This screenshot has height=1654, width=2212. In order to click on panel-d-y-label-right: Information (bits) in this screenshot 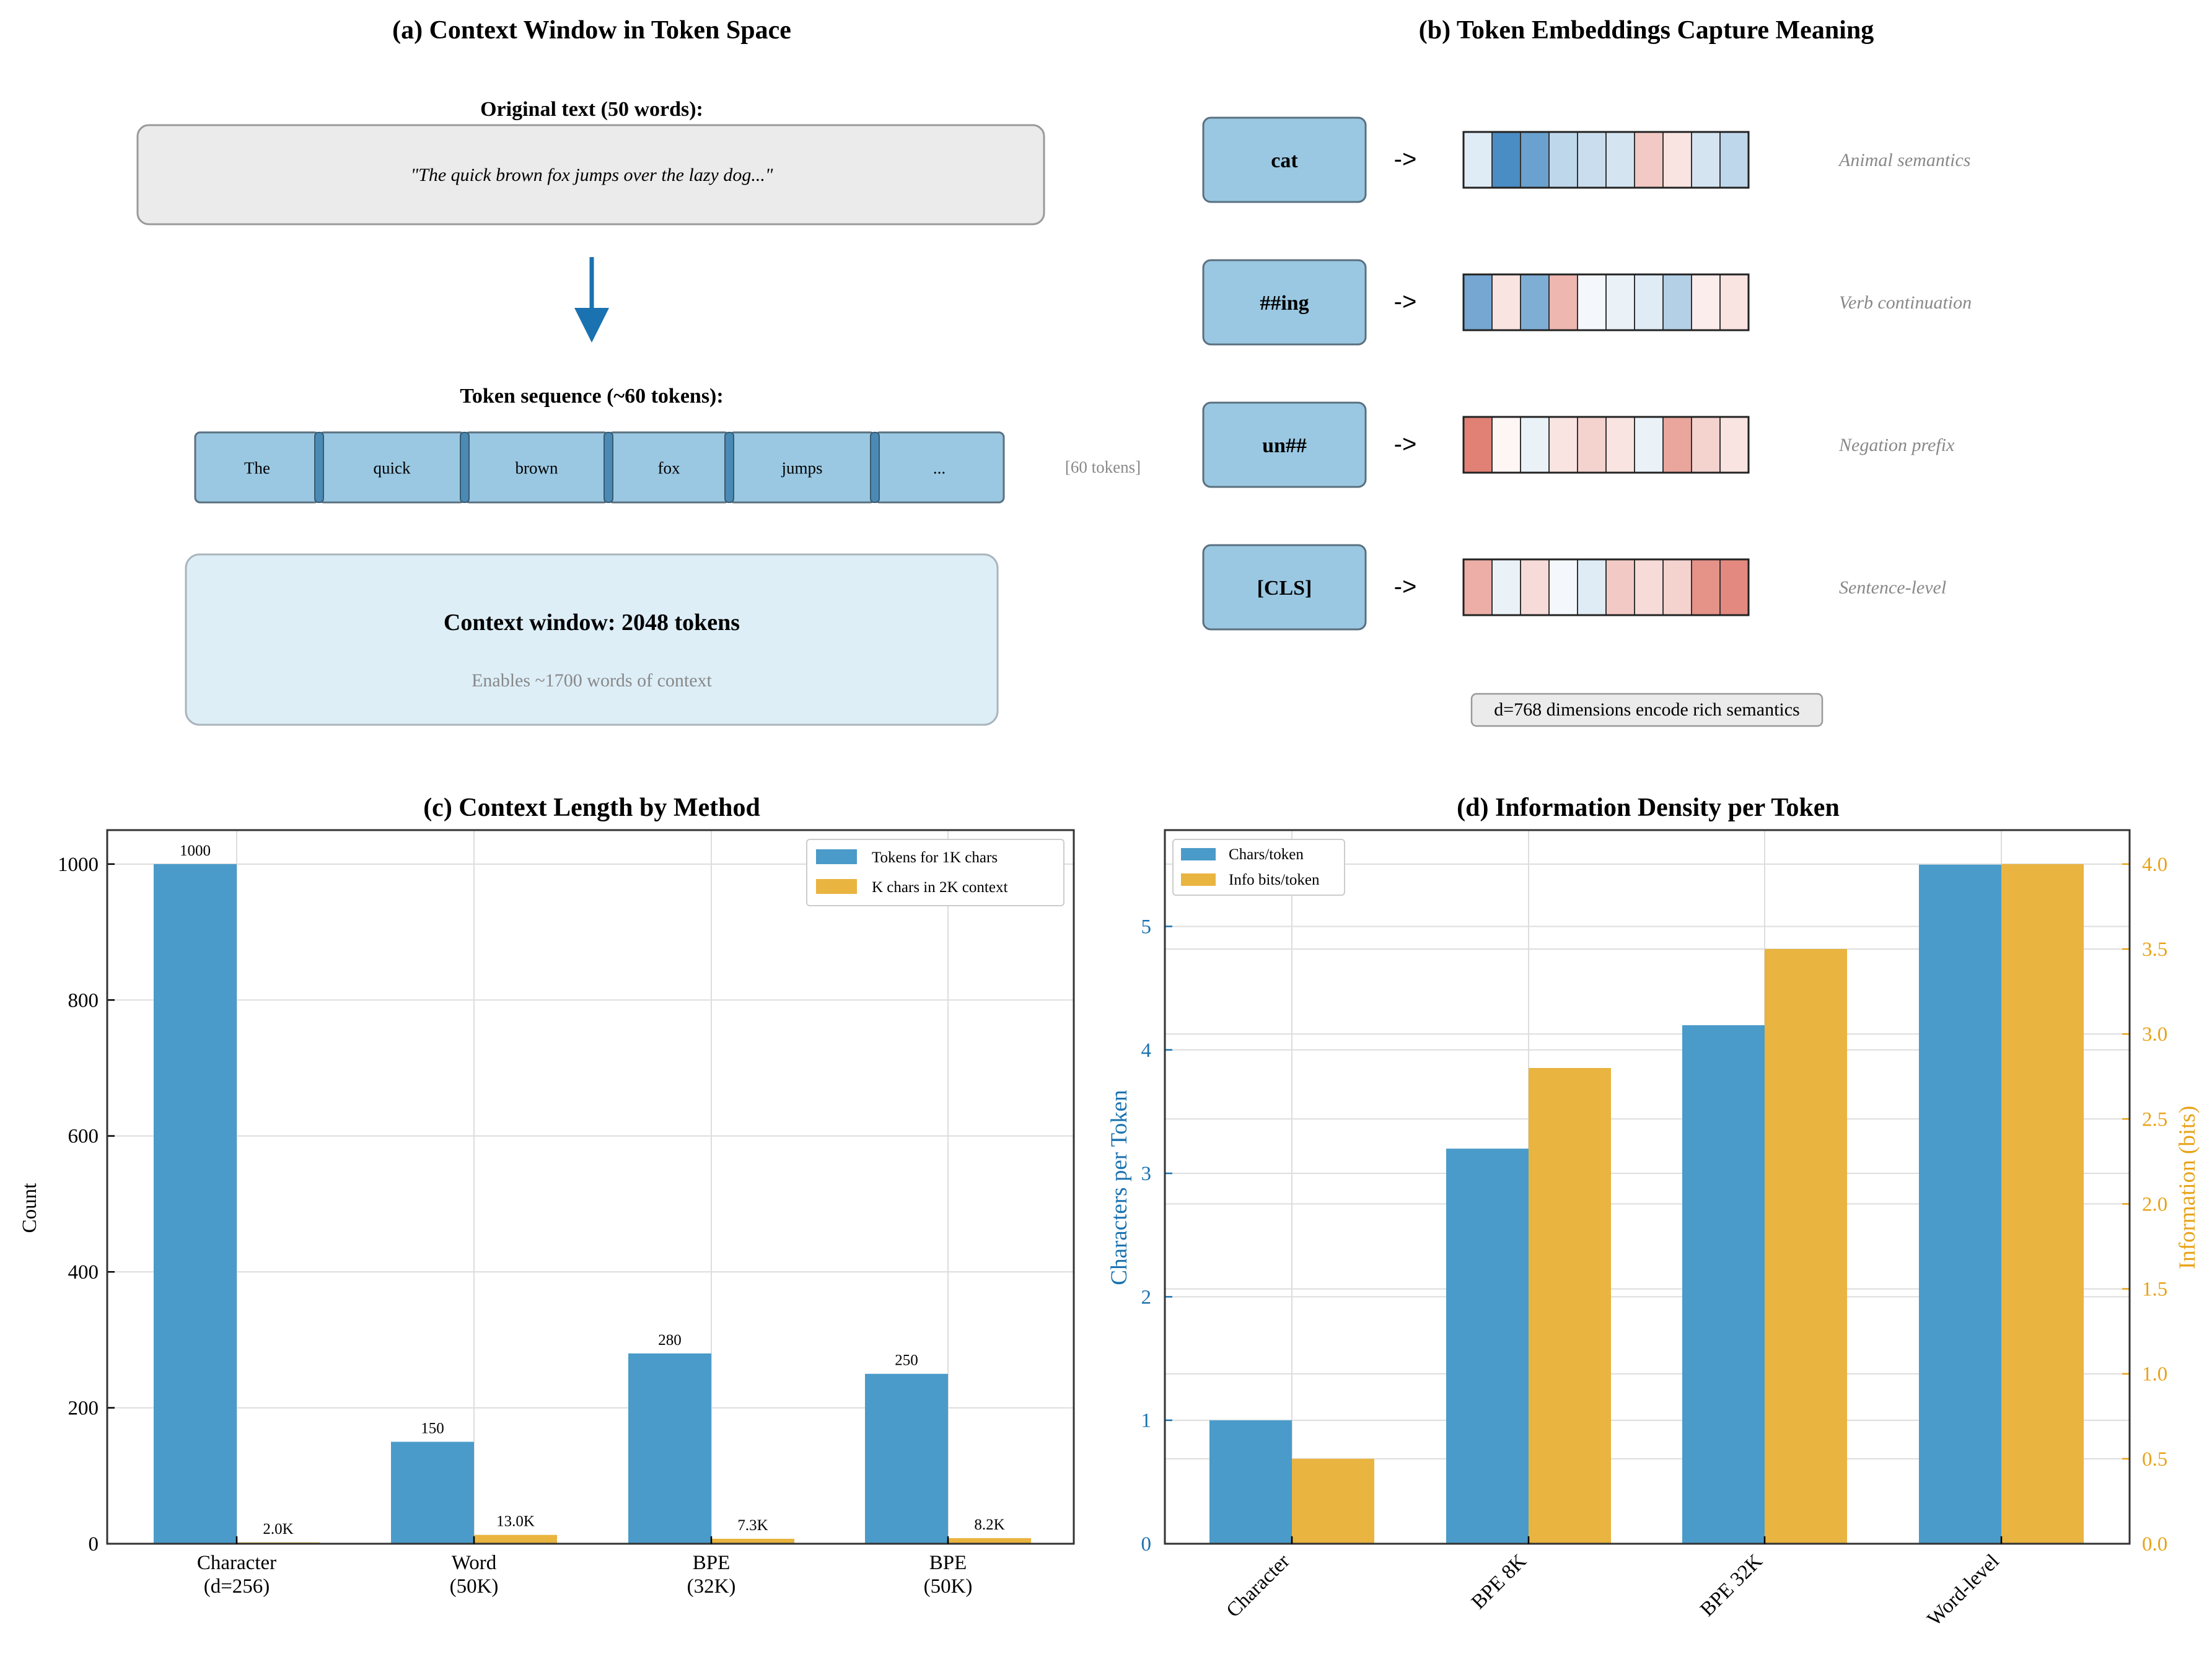, I will do `click(2187, 1187)`.